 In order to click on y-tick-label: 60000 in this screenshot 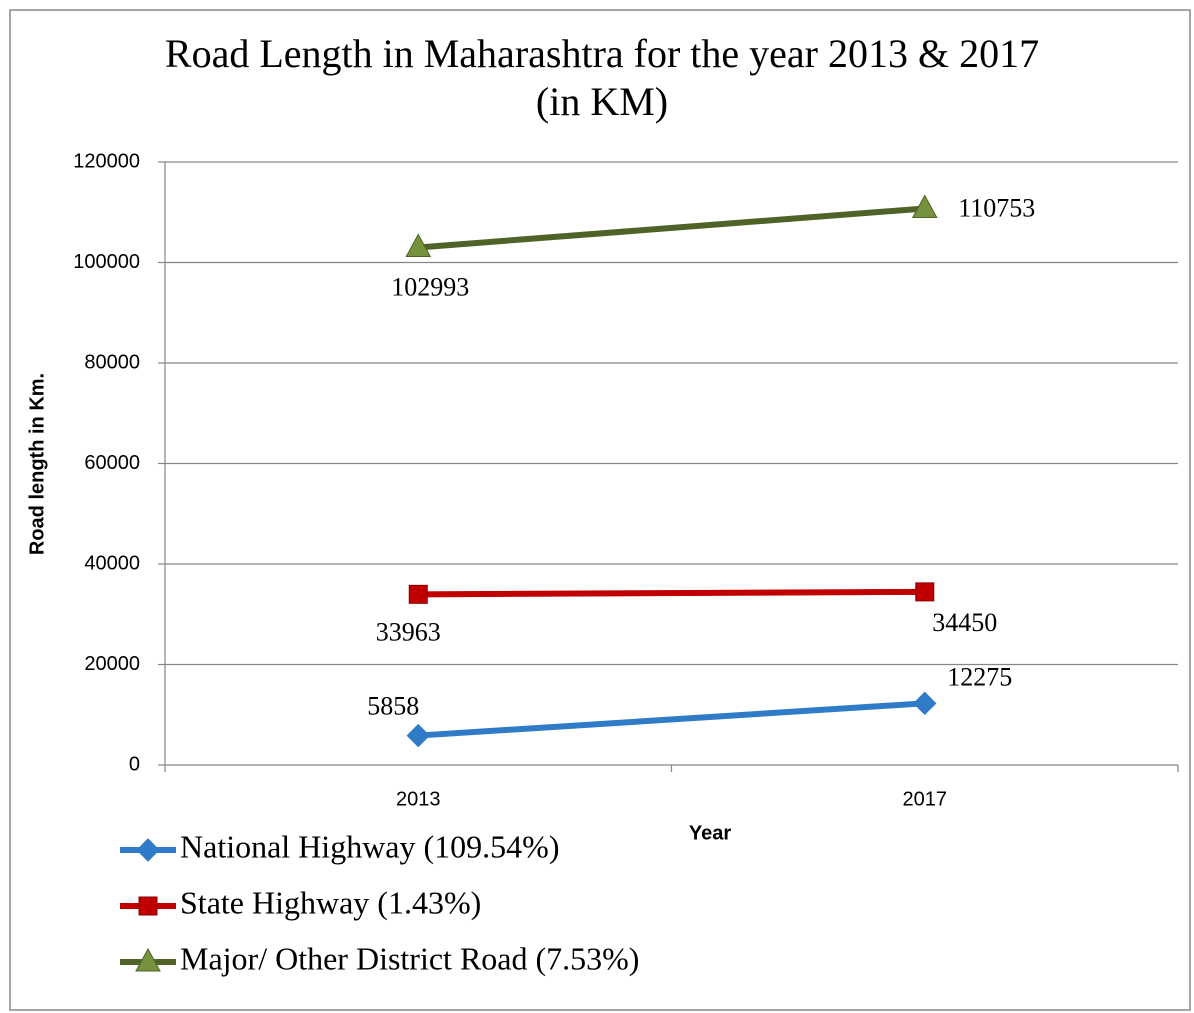, I will do `click(112, 463)`.